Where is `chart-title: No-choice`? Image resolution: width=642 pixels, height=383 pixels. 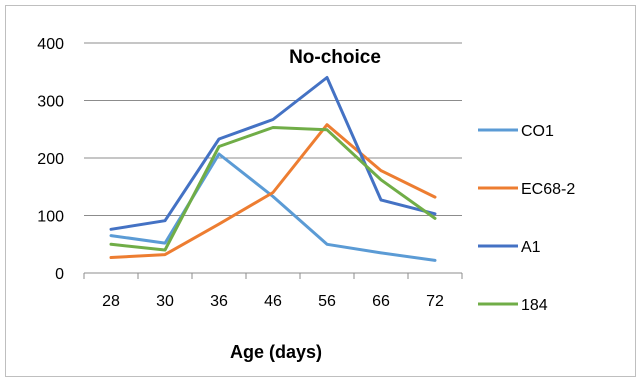 chart-title: No-choice is located at coordinates (335, 57).